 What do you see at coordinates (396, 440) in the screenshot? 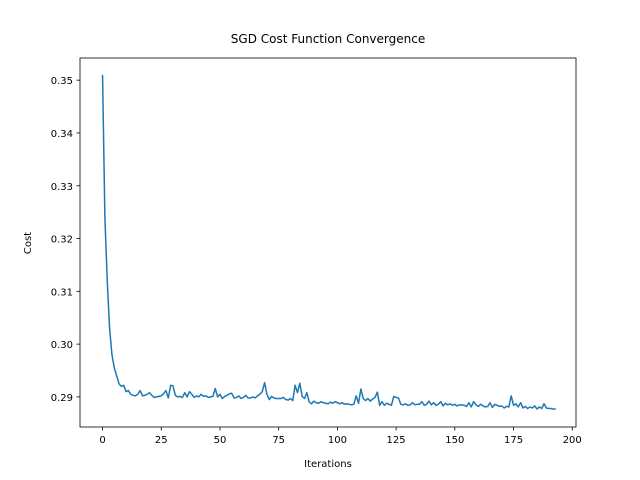
I see `x-tick-label: 125` at bounding box center [396, 440].